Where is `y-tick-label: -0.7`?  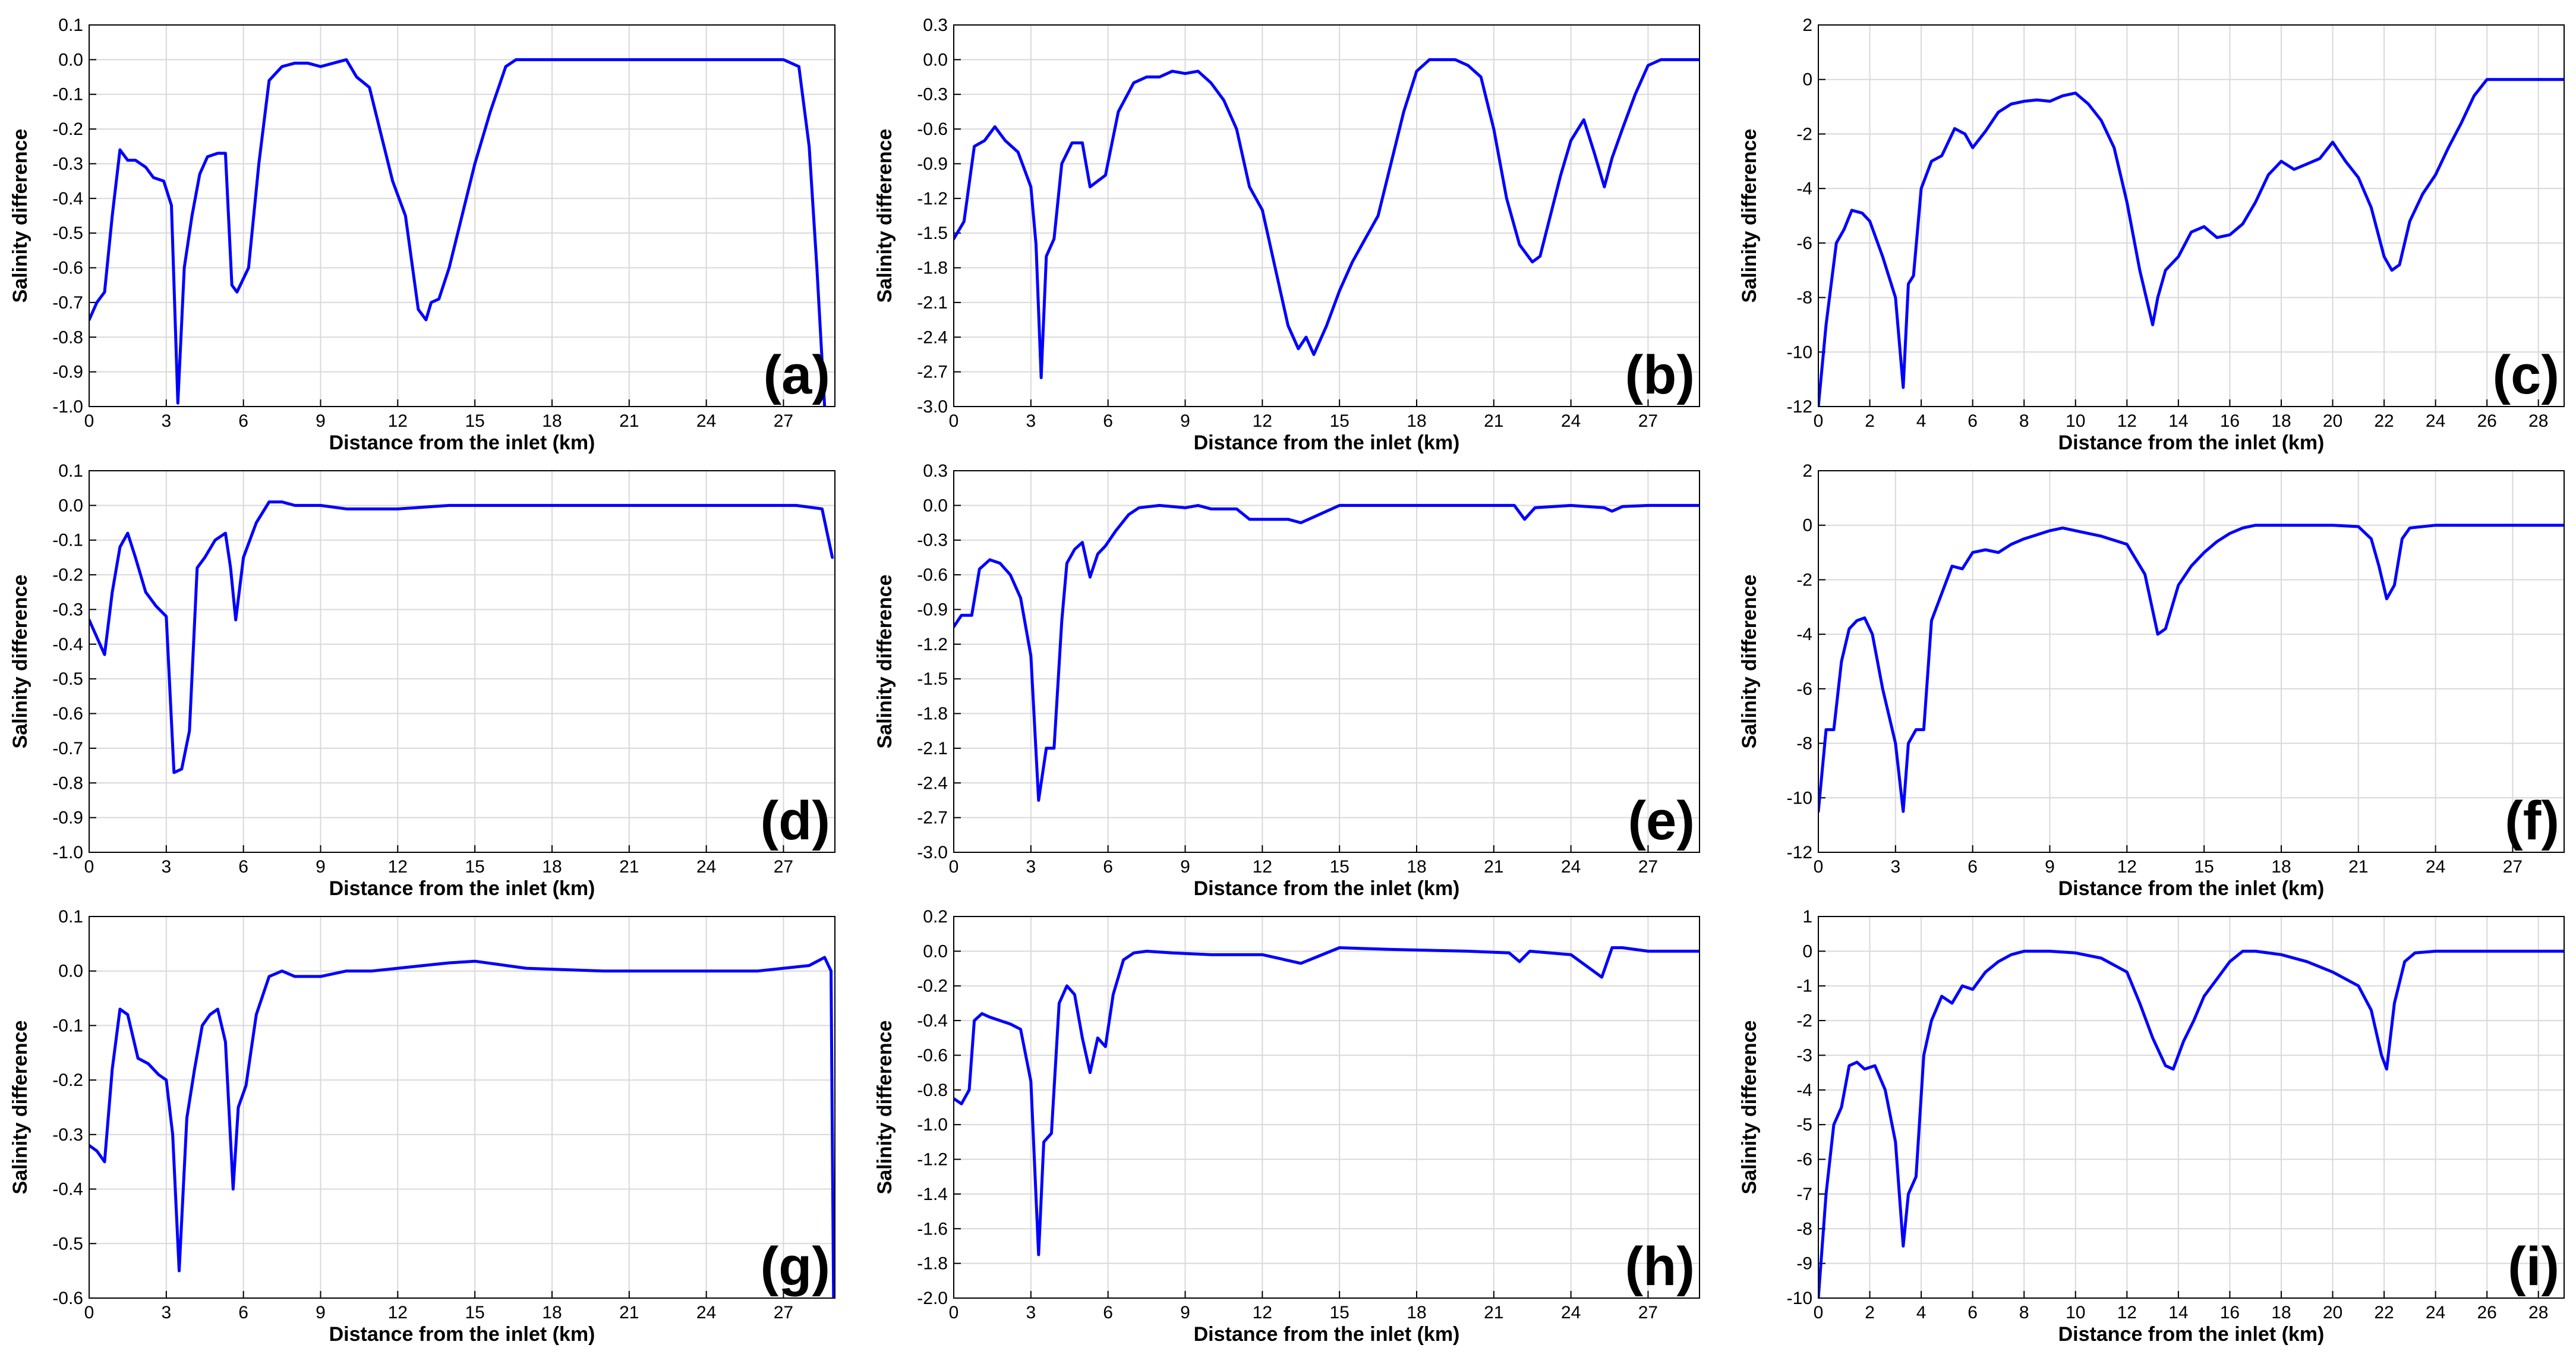
y-tick-label: -0.7 is located at coordinates (67, 303).